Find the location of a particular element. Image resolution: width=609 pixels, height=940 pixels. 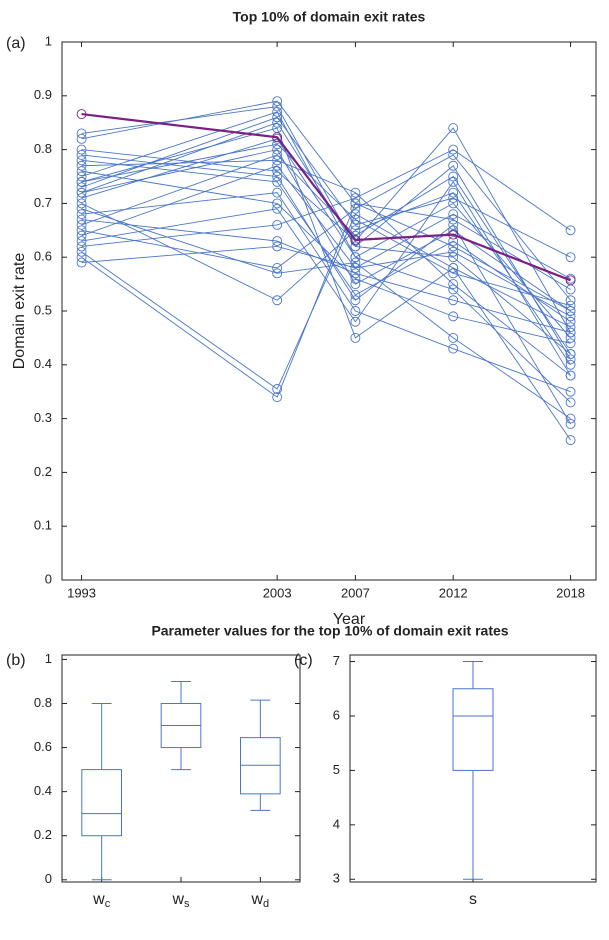

y-tick-label: 0 is located at coordinates (48, 578).